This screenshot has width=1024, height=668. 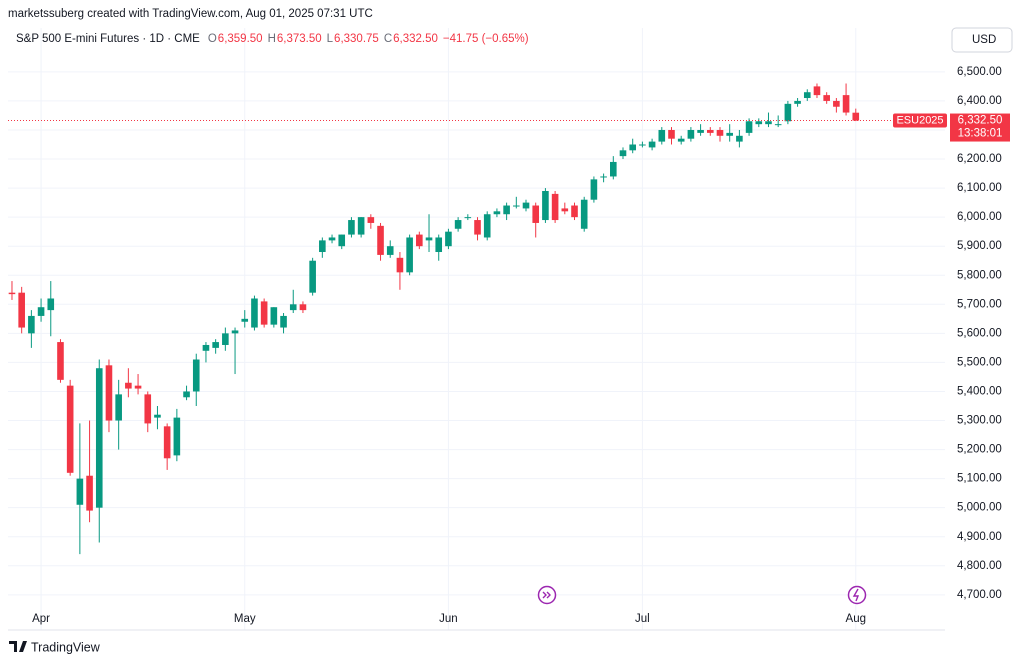 What do you see at coordinates (980, 121) in the screenshot?
I see `last-price-label: 6,332.50` at bounding box center [980, 121].